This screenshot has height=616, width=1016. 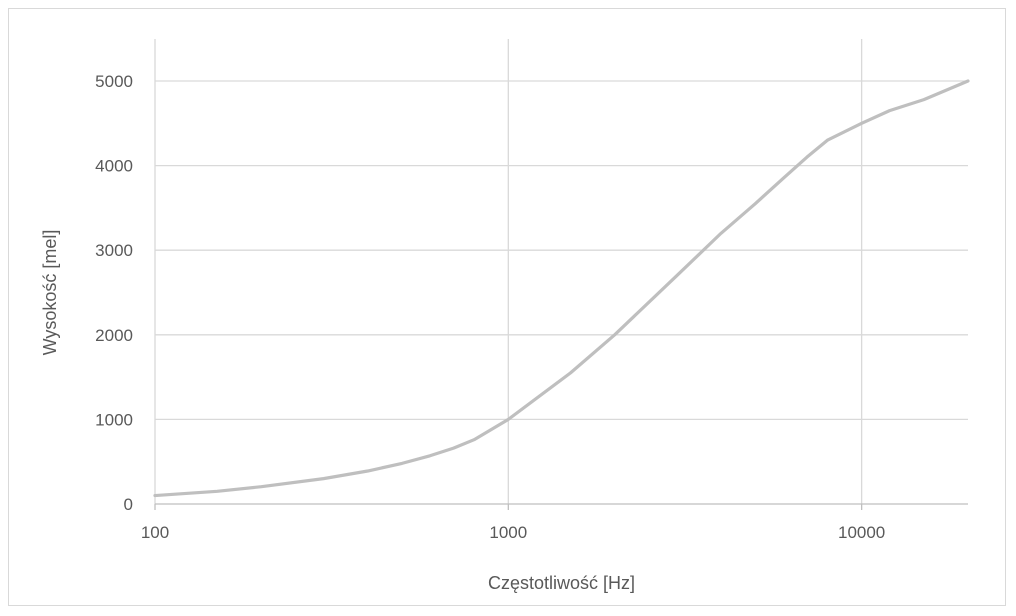 What do you see at coordinates (114, 419) in the screenshot?
I see `y-tick-label: 1000` at bounding box center [114, 419].